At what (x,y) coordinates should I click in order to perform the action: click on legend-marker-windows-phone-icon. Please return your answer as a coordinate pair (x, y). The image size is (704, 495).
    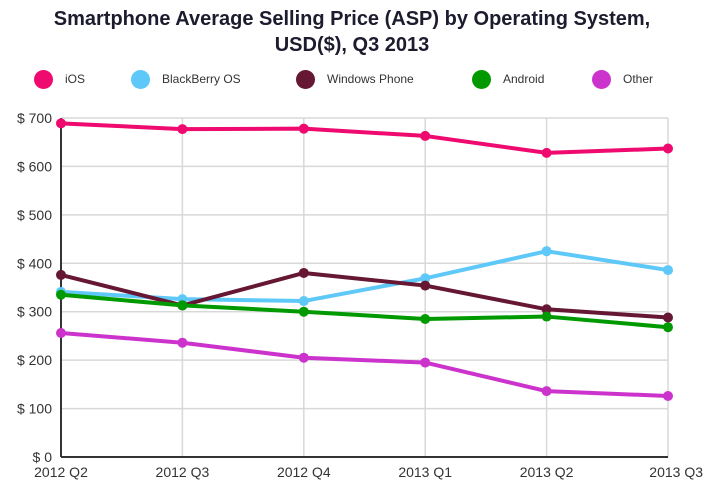
    Looking at the image, I should click on (305, 79).